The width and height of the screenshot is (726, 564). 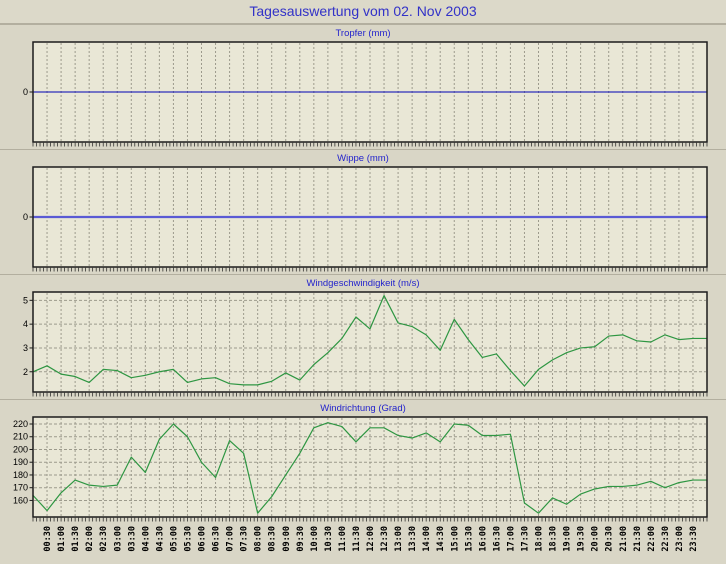 I want to click on chart-title-windrichtung: Windrichtung (Grad), so click(x=363, y=408).